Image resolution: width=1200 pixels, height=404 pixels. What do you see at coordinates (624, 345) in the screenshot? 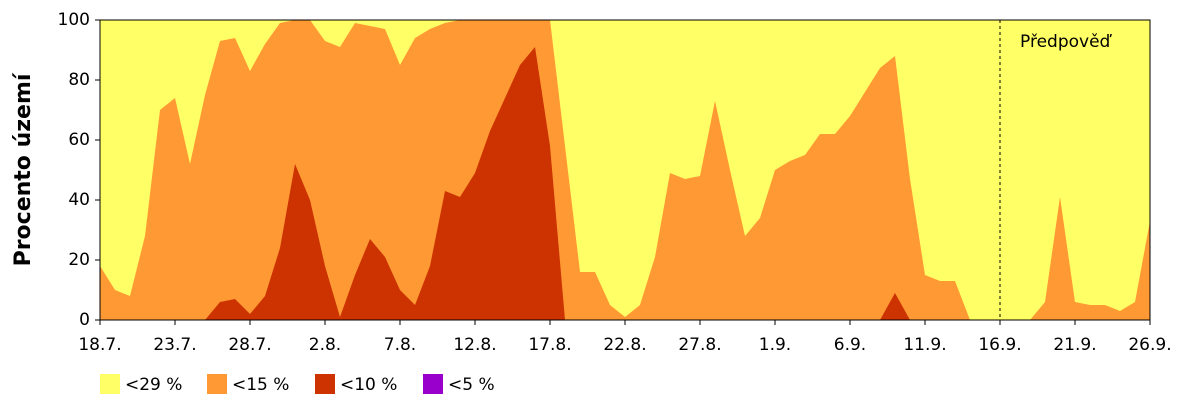
I see `x-tick-label: 22.8.` at bounding box center [624, 345].